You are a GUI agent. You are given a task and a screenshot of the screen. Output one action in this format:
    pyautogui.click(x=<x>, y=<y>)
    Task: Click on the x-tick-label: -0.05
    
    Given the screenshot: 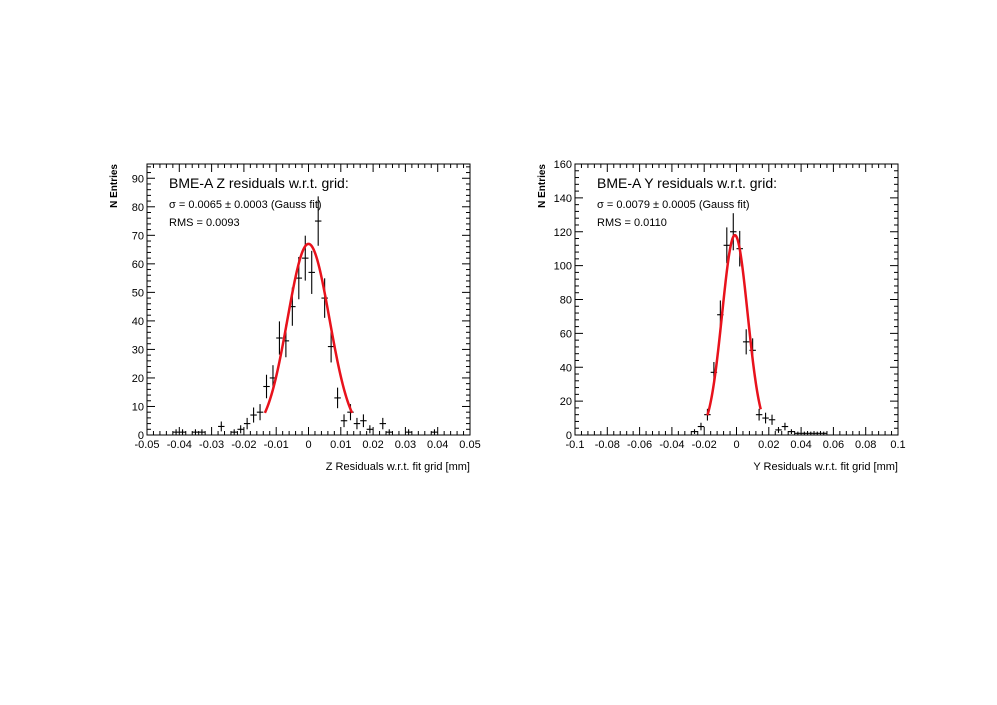 What is the action you would take?
    pyautogui.click(x=146, y=445)
    